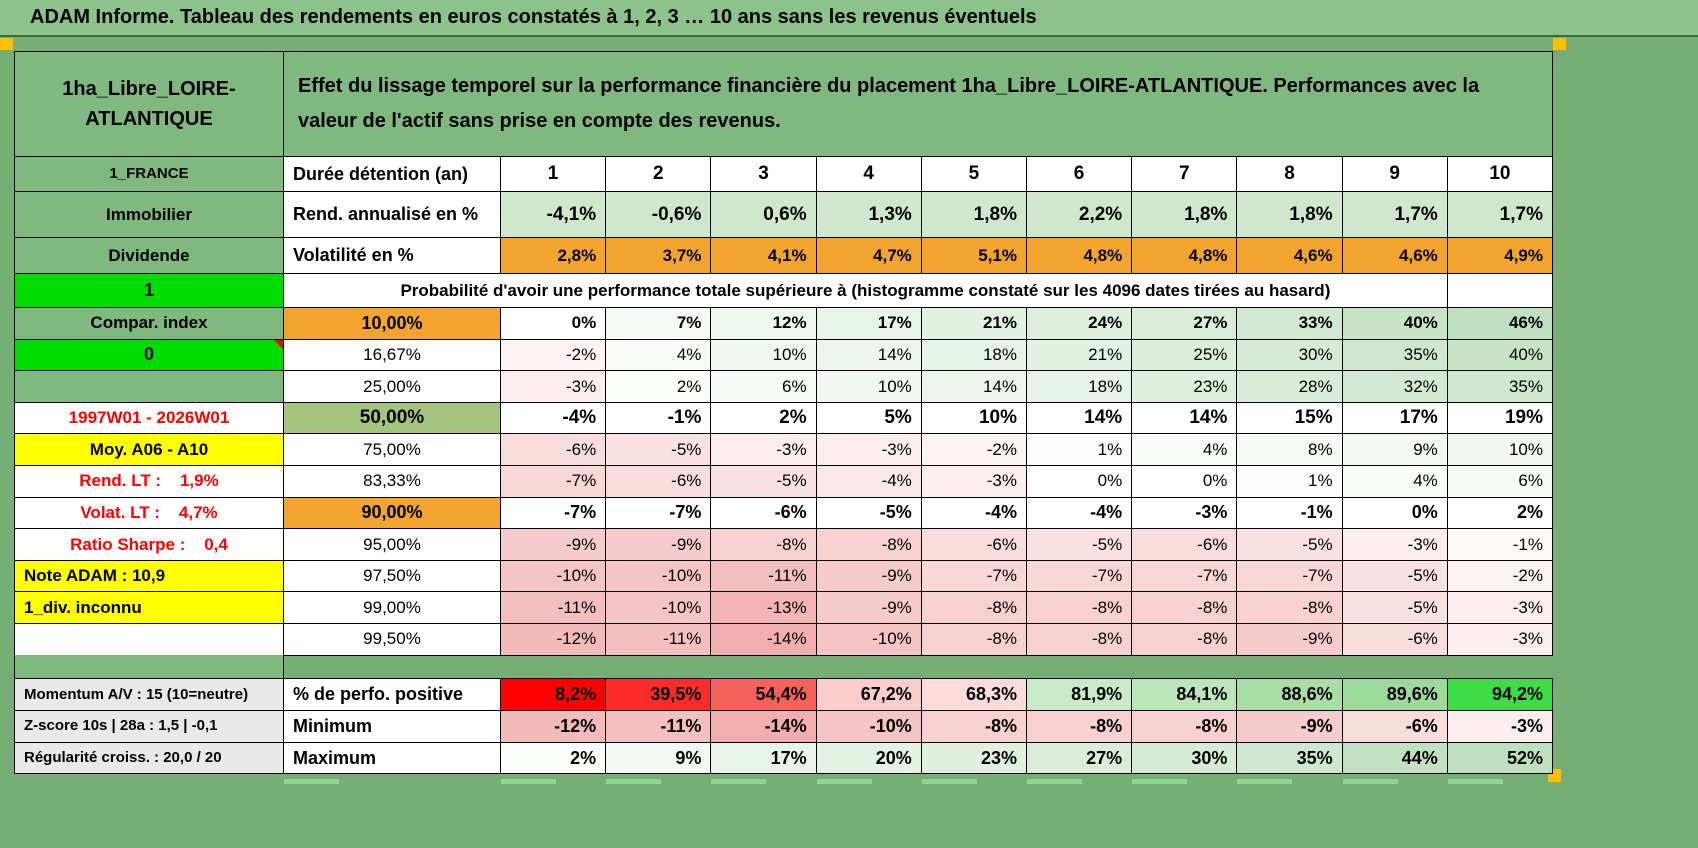  I want to click on cell-p10-y3: 12%, so click(764, 324).